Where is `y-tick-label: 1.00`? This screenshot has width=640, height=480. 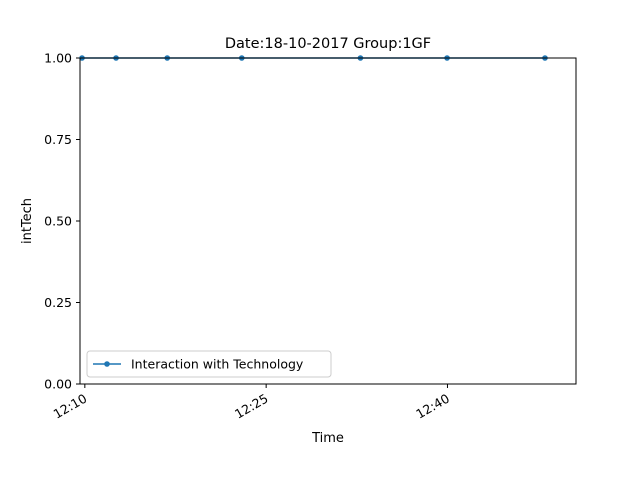 y-tick-label: 1.00 is located at coordinates (58, 58).